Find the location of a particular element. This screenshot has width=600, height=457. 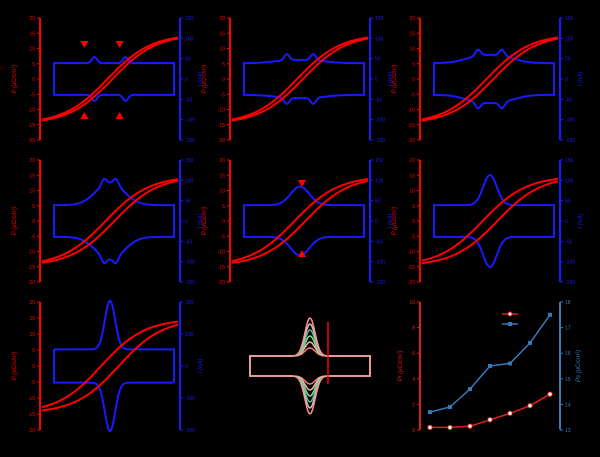

right-tick-label: 200 is located at coordinates (189, 303).